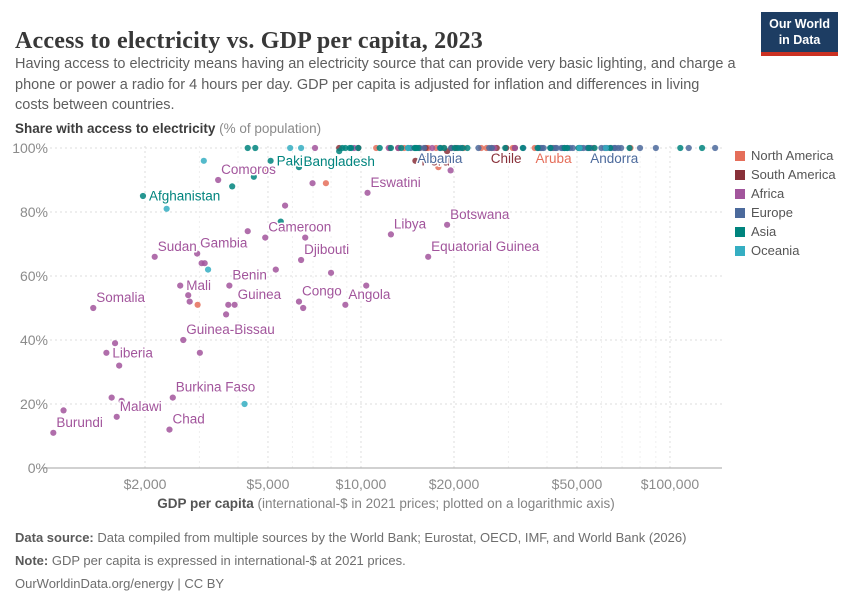 This screenshot has width=850, height=600. I want to click on country-label-bangladesh: Bangladesh, so click(339, 162).